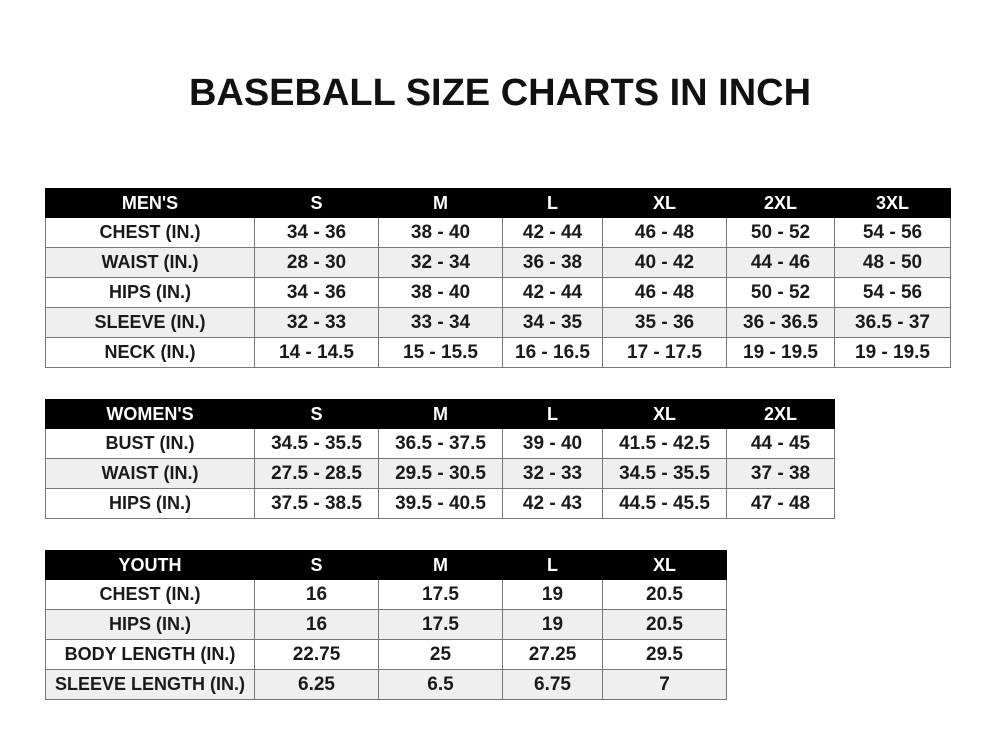  Describe the element at coordinates (552, 654) in the screenshot. I see `size-value: 27.25` at that location.